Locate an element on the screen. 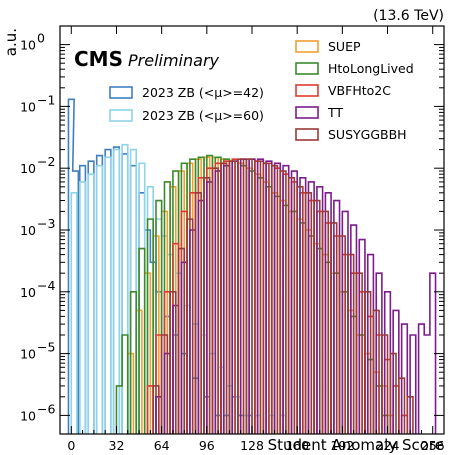  legend-label: 2023 ZB (<μ>=42) is located at coordinates (203, 92).